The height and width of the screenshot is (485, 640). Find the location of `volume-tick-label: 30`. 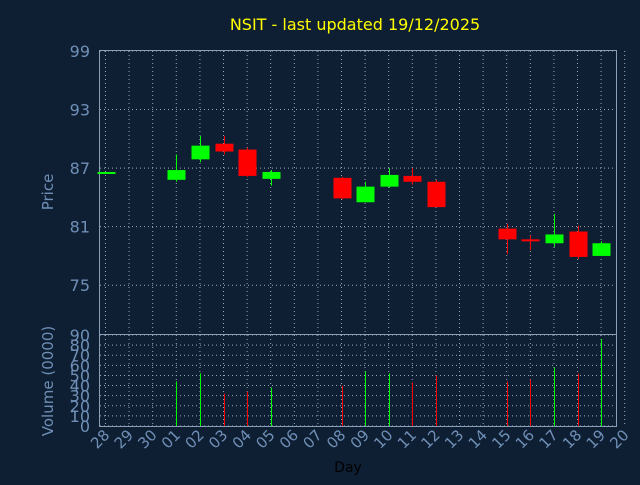

volume-tick-label: 30 is located at coordinates (80, 396).